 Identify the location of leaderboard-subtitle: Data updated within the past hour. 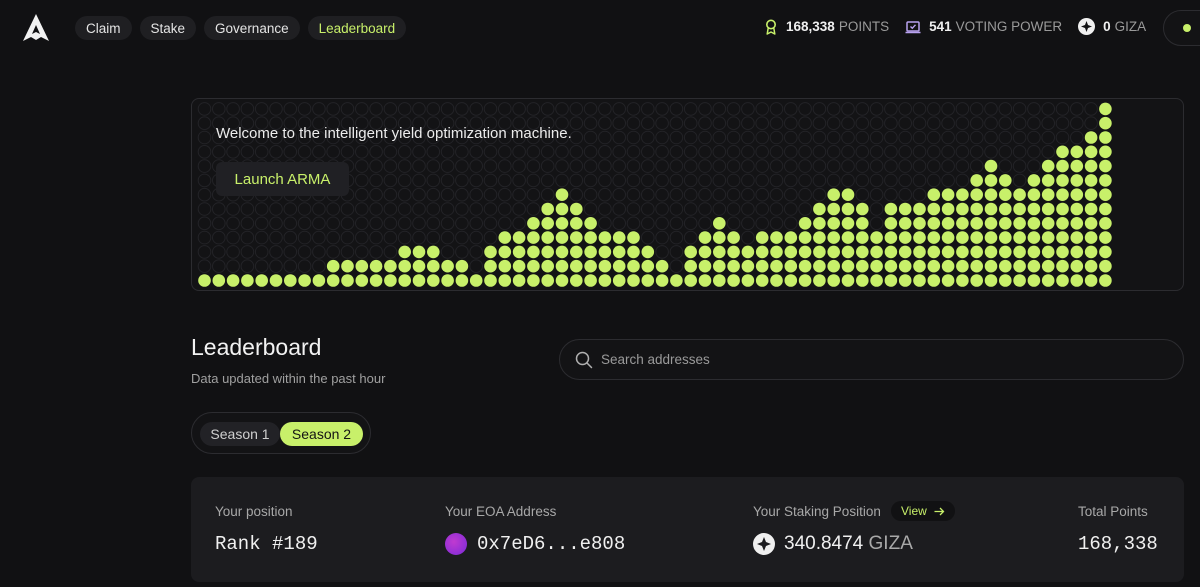
(288, 378).